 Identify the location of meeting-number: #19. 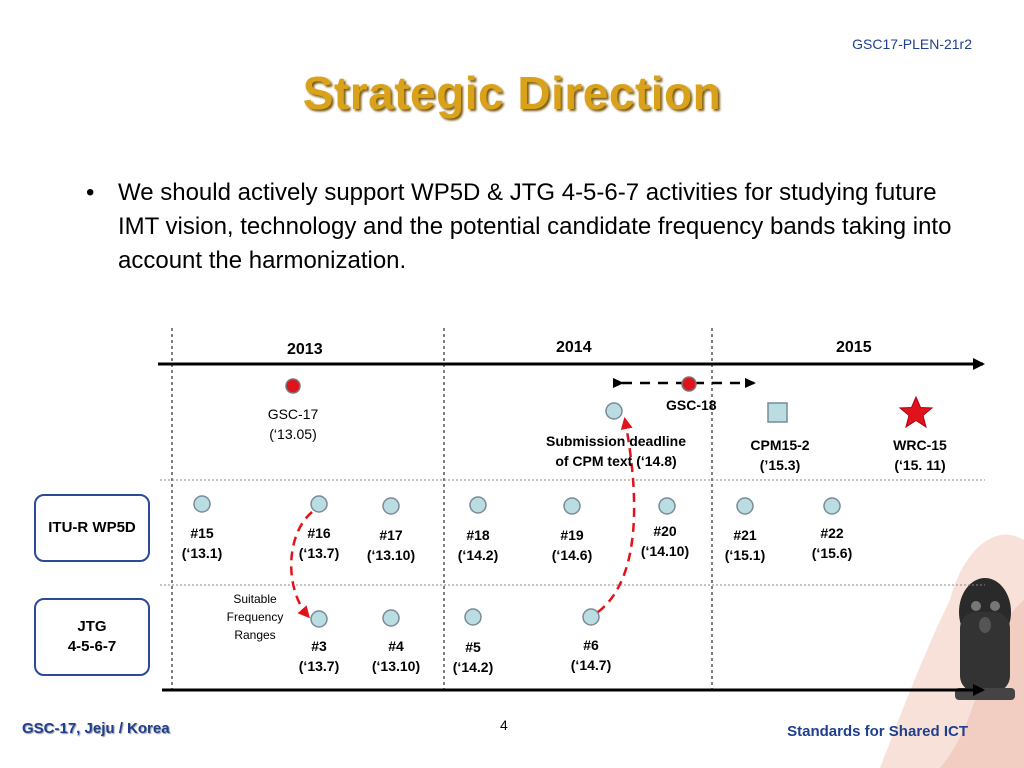
(572, 535).